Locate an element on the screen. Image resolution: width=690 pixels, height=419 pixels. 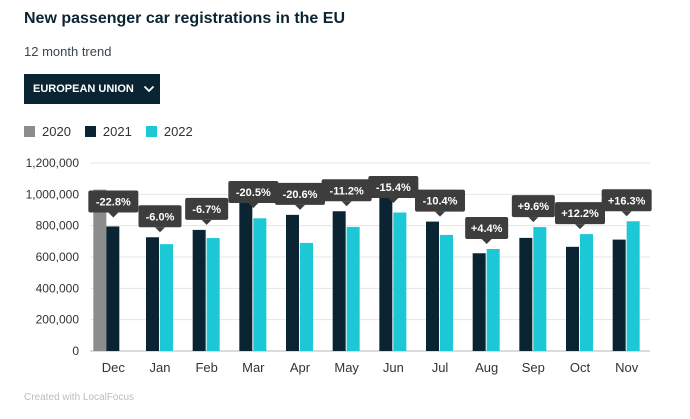
bar-2021-apr is located at coordinates (292, 282).